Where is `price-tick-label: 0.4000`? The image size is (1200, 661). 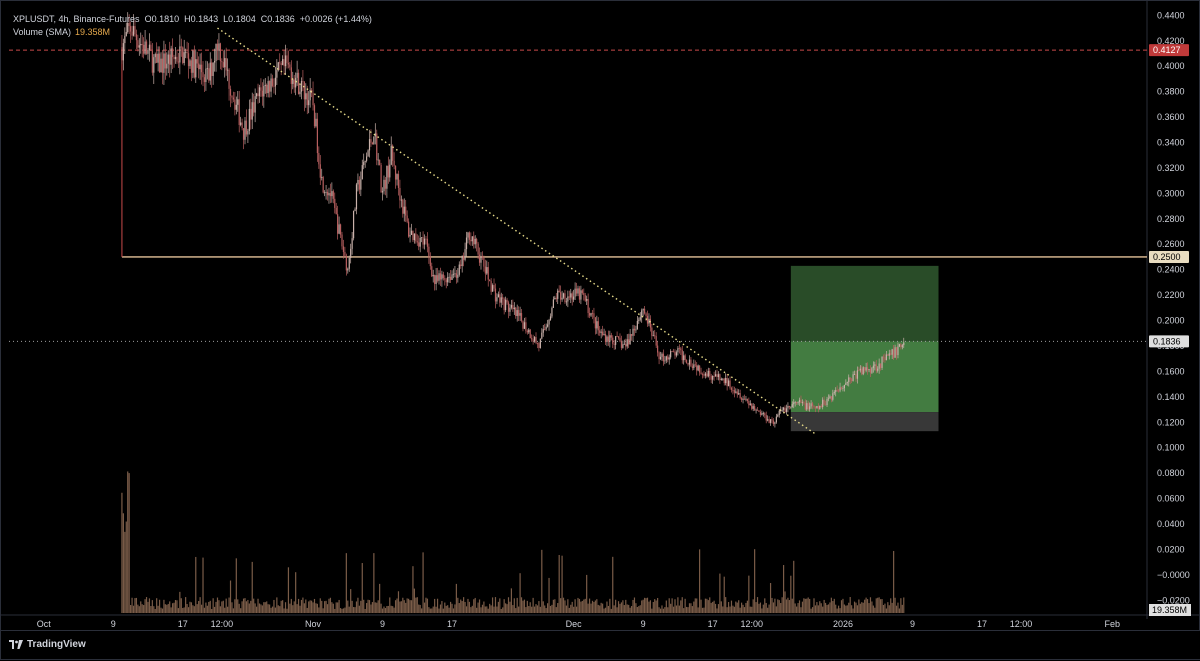
price-tick-label: 0.4000 is located at coordinates (1171, 66).